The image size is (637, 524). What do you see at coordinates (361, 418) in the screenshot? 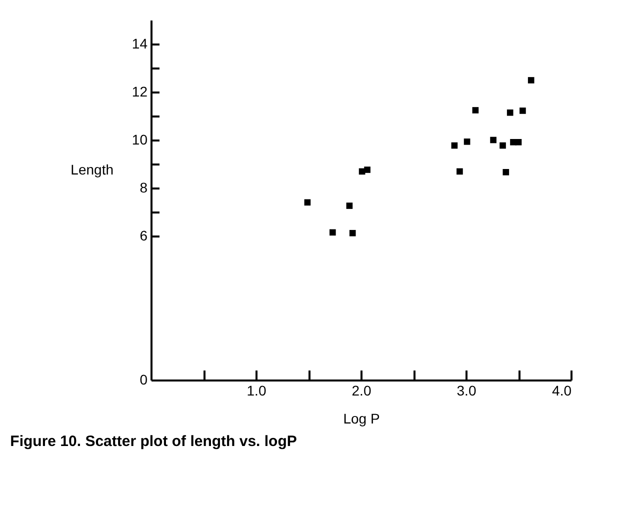
I see `x-axis-title: Log P` at bounding box center [361, 418].